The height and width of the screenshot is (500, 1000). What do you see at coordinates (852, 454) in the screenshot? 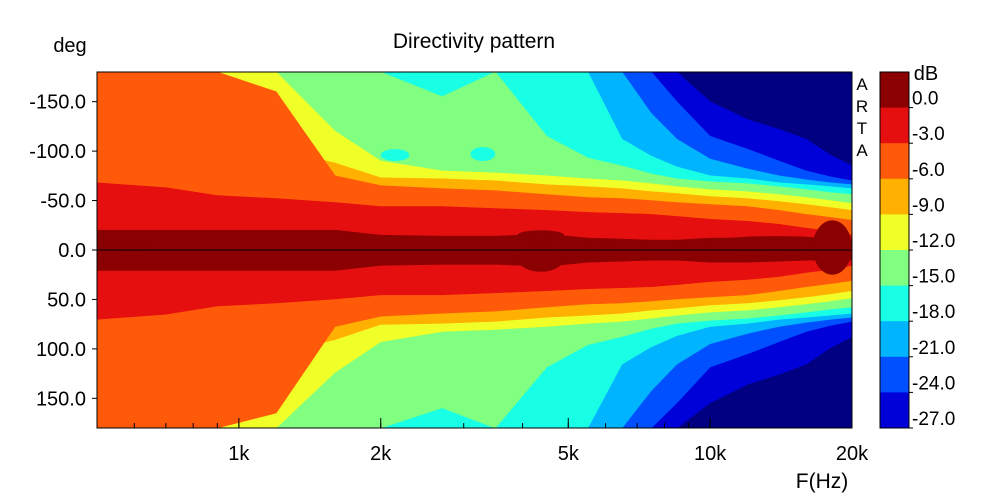
I see `x-tick-label: 20k` at bounding box center [852, 454].